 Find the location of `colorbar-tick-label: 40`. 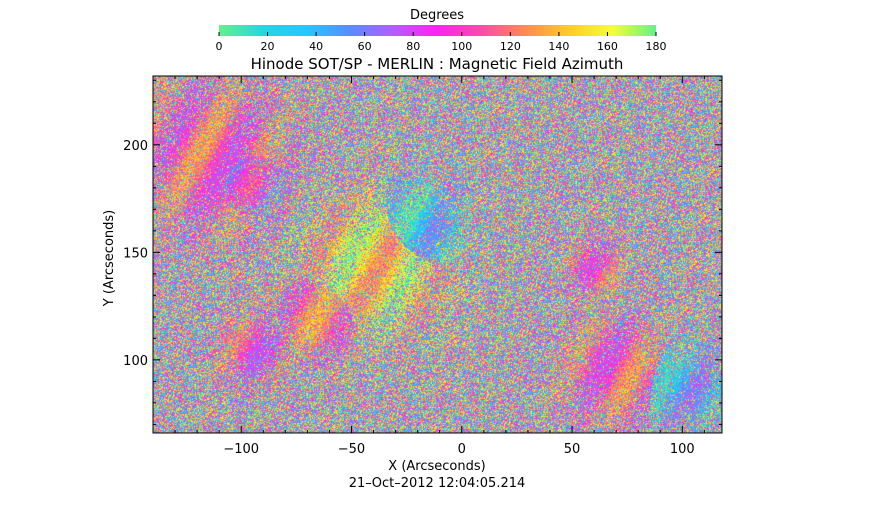

colorbar-tick-label: 40 is located at coordinates (316, 46).